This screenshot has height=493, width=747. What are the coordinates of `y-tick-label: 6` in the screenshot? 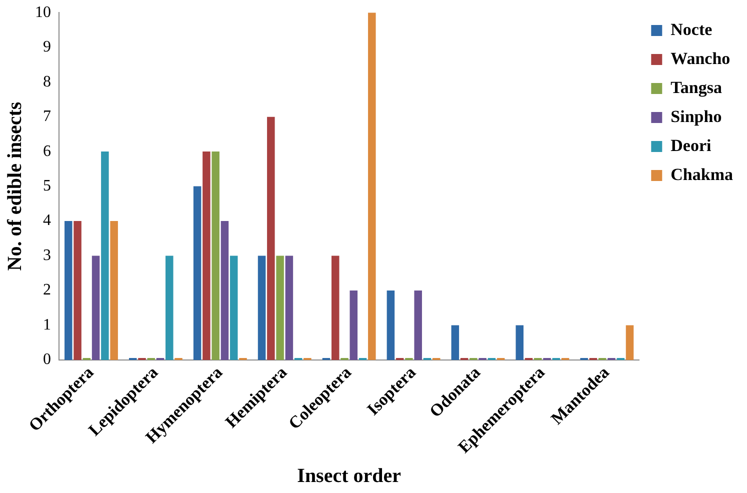 It's located at (47, 151).